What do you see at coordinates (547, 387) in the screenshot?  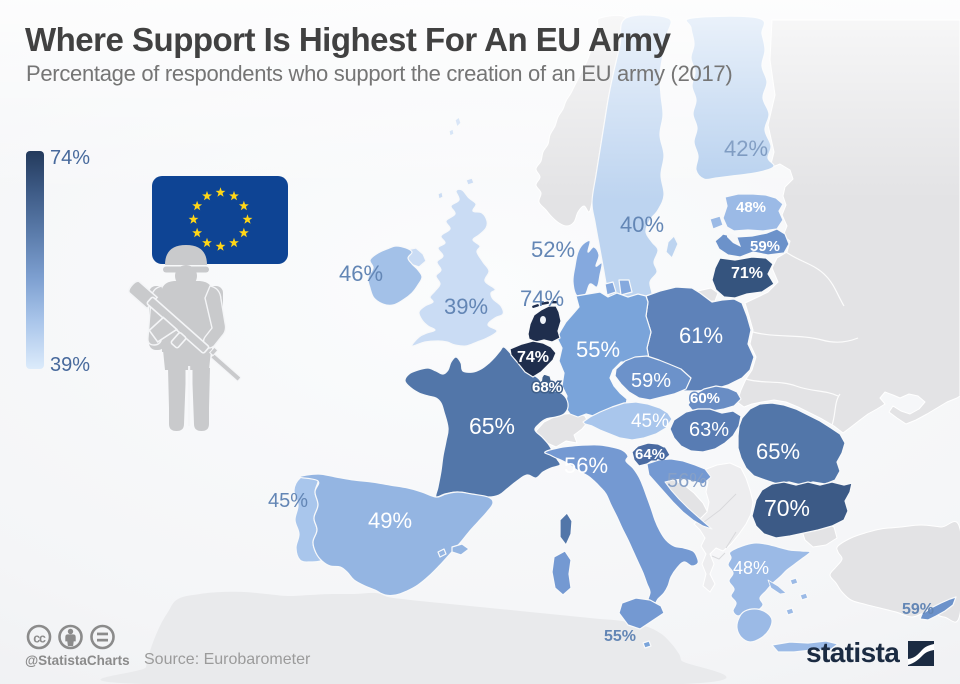 I see `svg-text: 68%` at bounding box center [547, 387].